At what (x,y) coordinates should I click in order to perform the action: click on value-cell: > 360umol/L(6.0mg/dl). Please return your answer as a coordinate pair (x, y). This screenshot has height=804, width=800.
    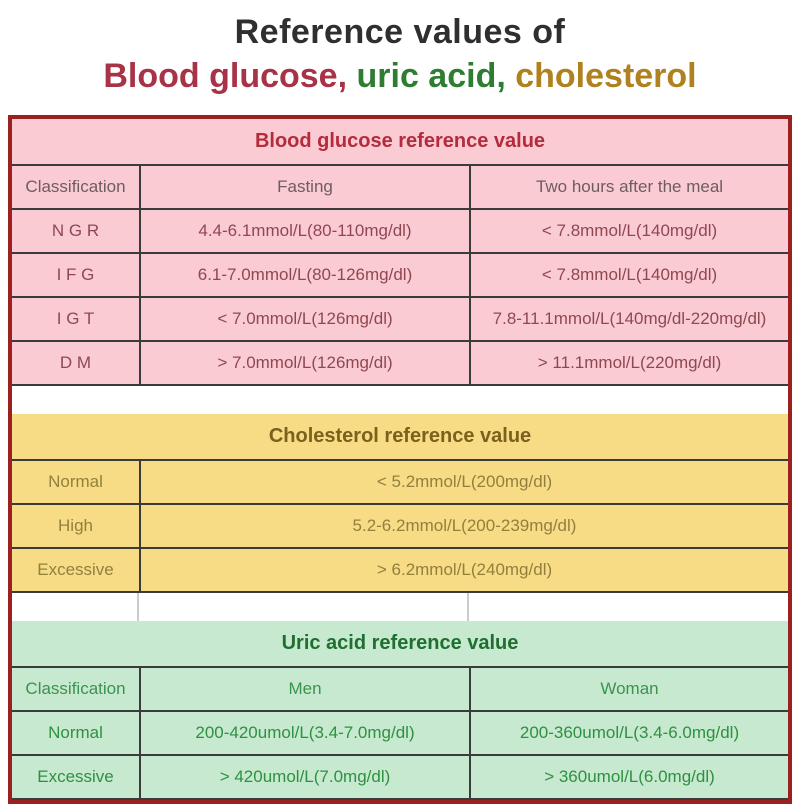
    Looking at the image, I should click on (628, 777).